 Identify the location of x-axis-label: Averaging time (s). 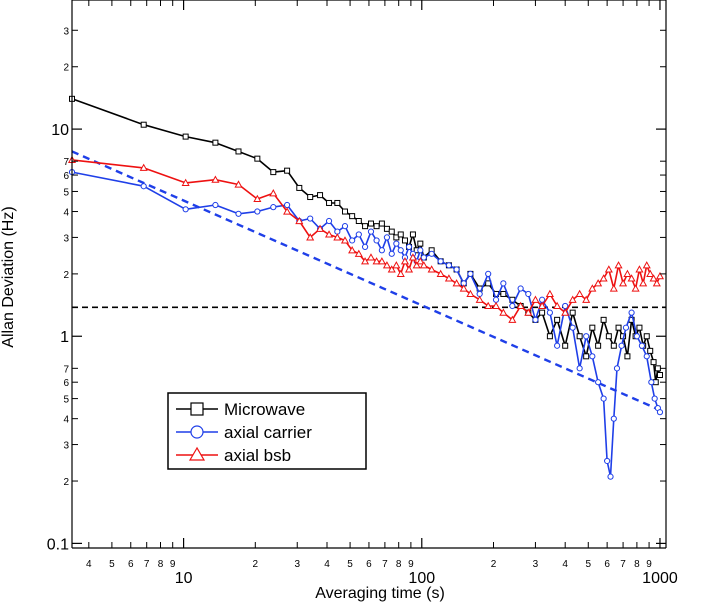
(380, 593).